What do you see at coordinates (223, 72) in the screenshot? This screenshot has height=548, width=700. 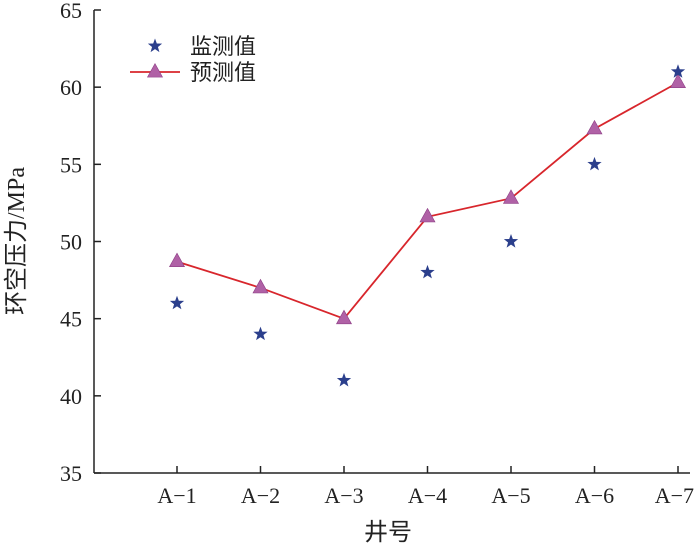 I see `legend-label-predicted: 预测值` at bounding box center [223, 72].